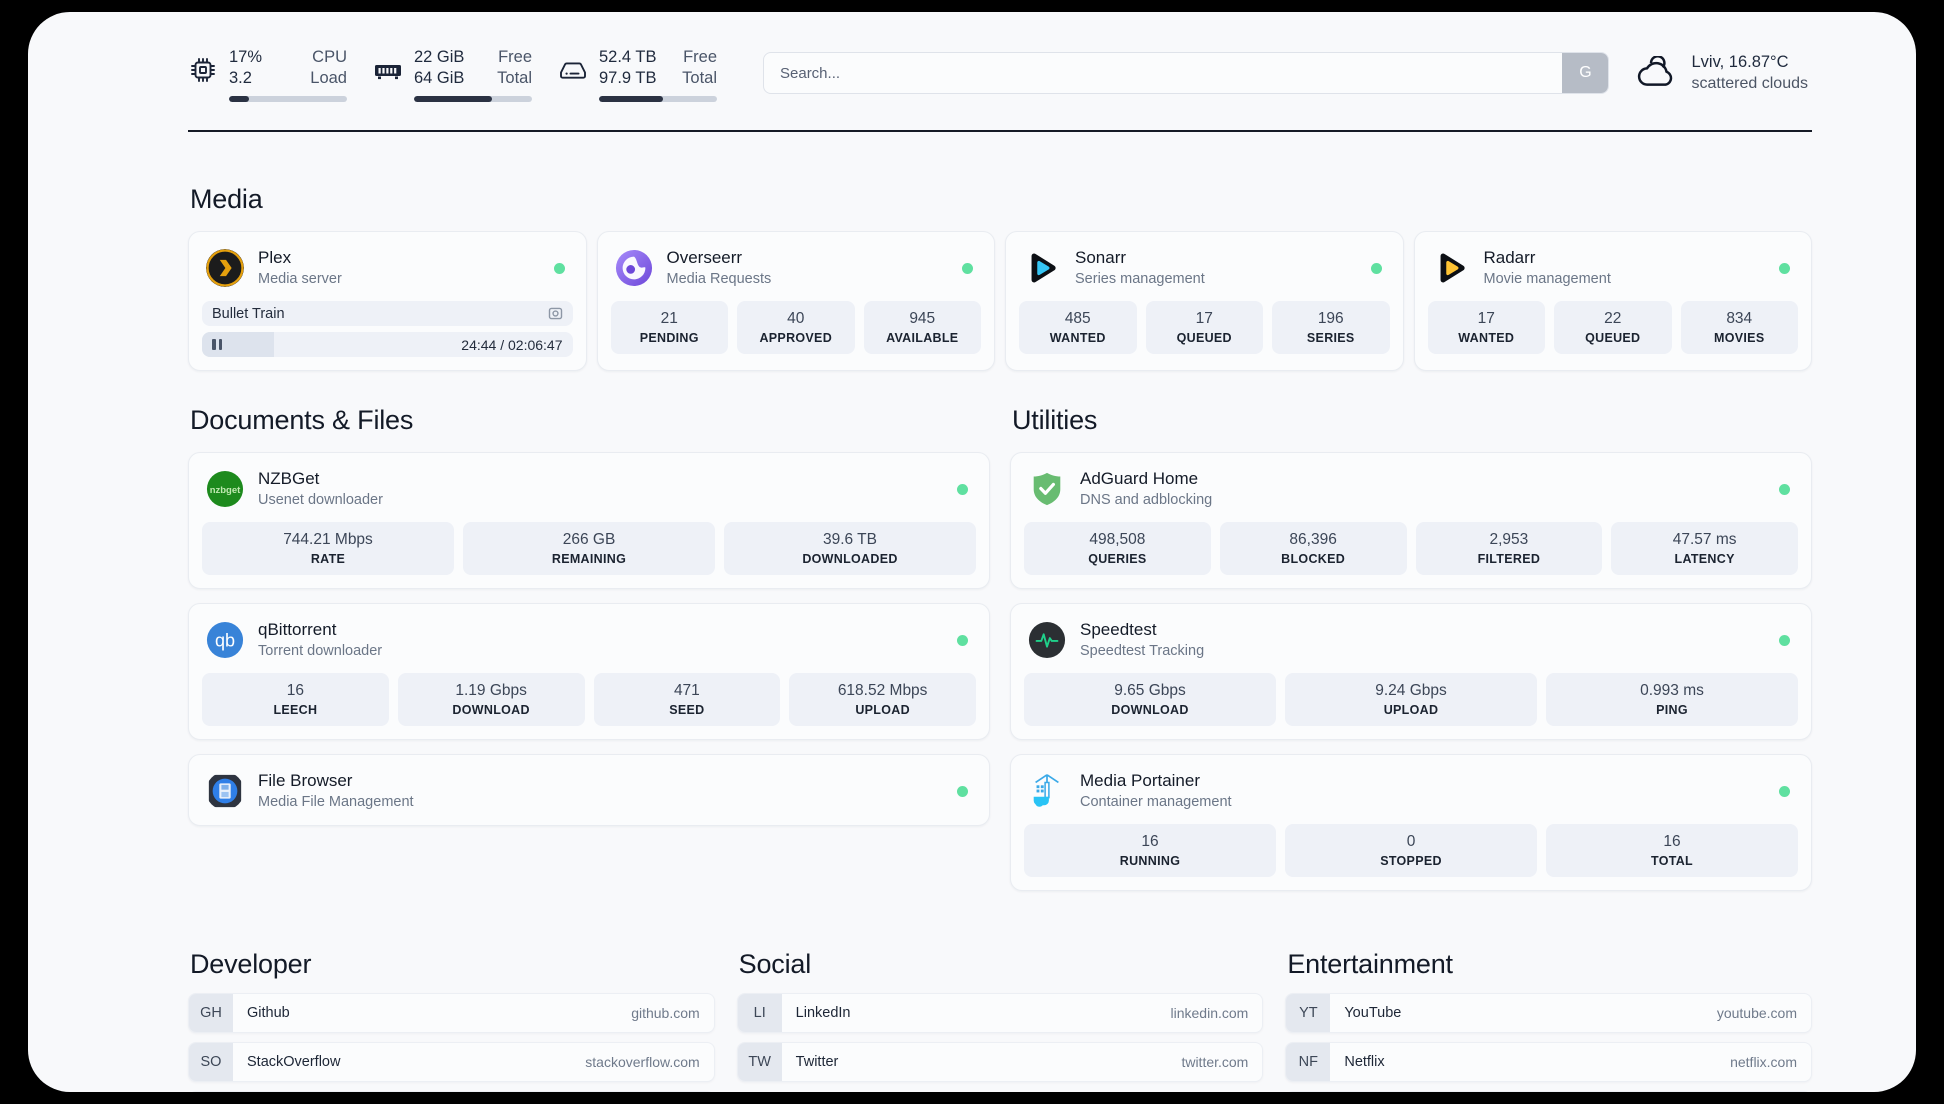 This screenshot has width=1944, height=1104. Describe the element at coordinates (387, 267) in the screenshot. I see `card-header: Plex Media server` at that location.